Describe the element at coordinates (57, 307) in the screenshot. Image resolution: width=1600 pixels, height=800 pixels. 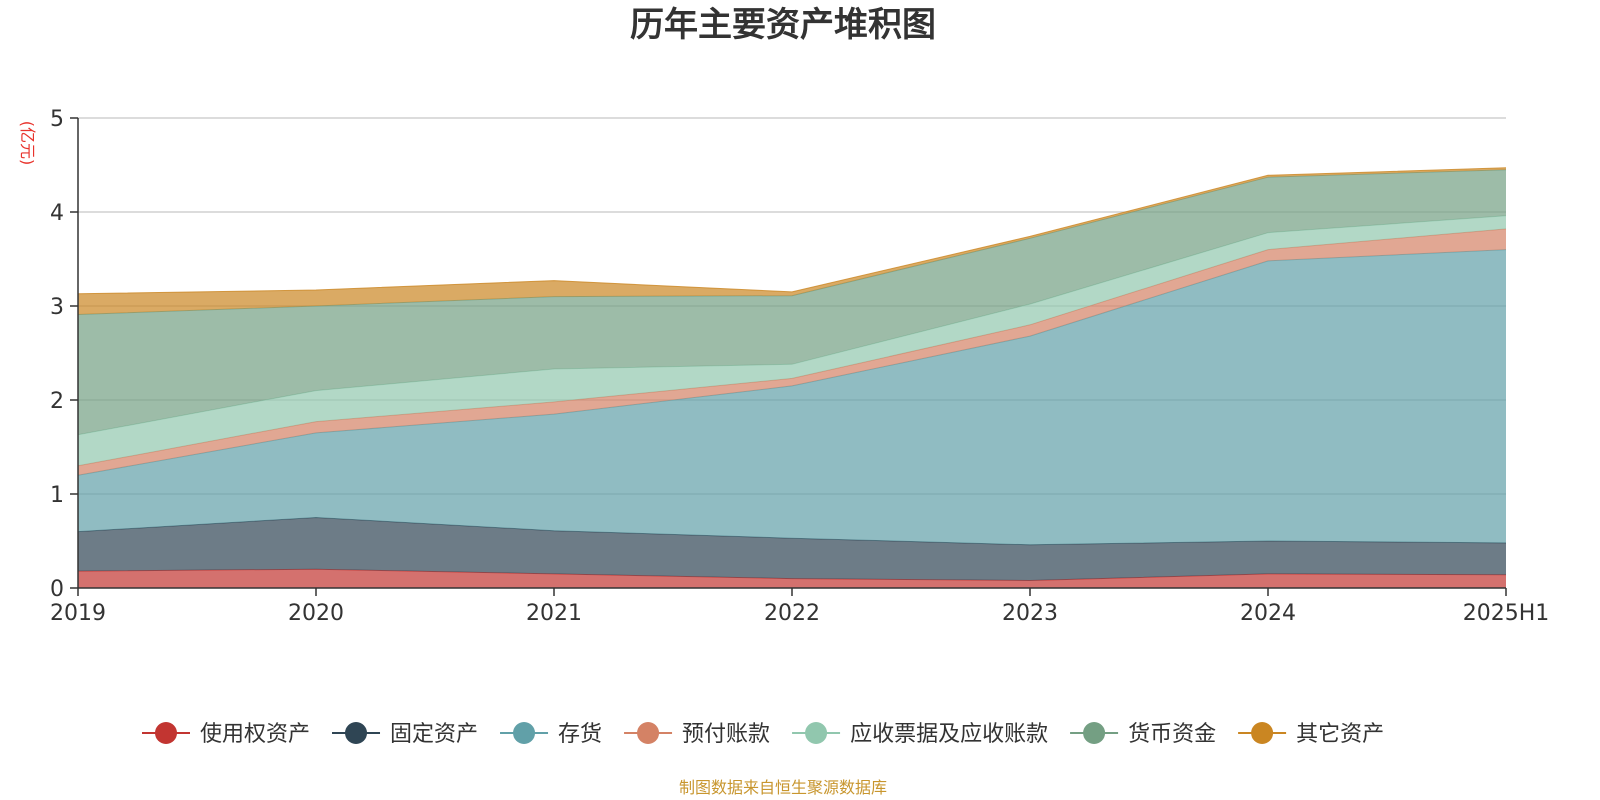
I see `y-tick-label-3: 3` at that location.